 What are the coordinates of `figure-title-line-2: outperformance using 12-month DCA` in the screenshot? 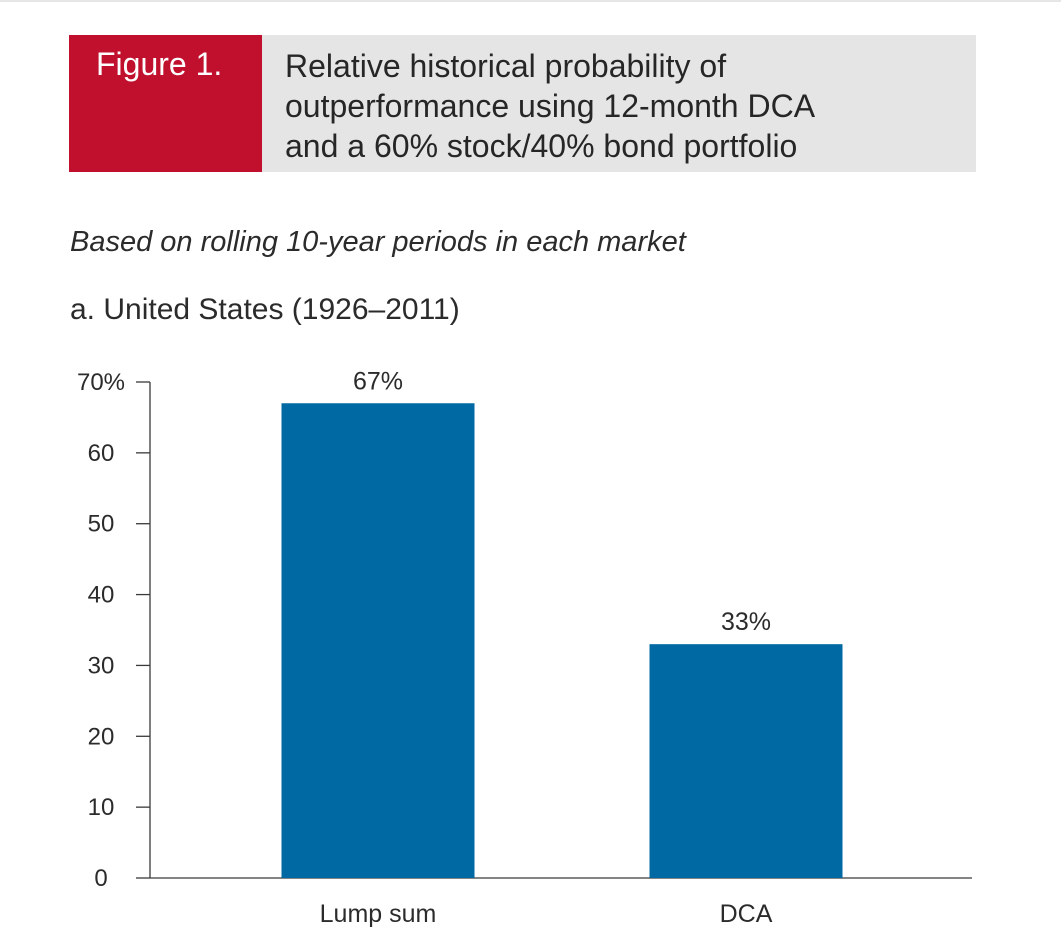 It's located at (550, 106).